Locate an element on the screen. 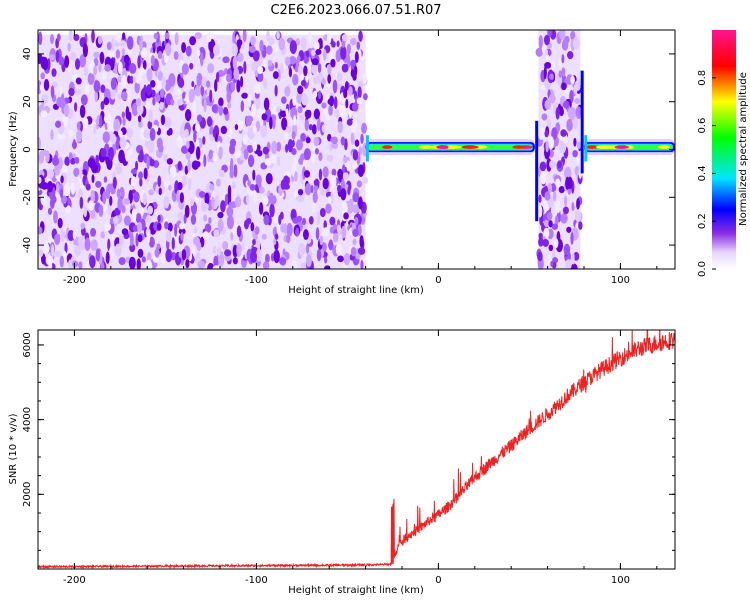 The height and width of the screenshot is (600, 750). spectrogram-y-label: Frequency (Hz) is located at coordinates (13, 149).